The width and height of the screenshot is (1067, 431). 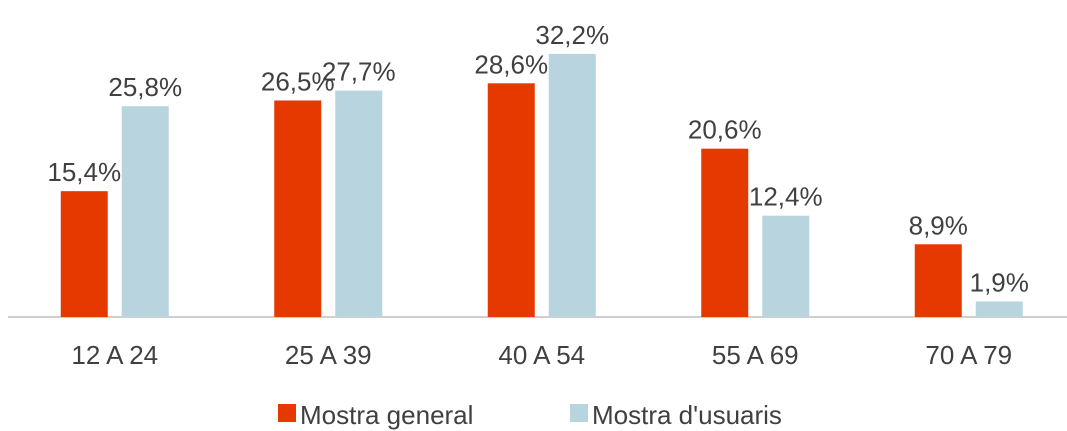 What do you see at coordinates (386, 415) in the screenshot?
I see `legend-label: Mostra general` at bounding box center [386, 415].